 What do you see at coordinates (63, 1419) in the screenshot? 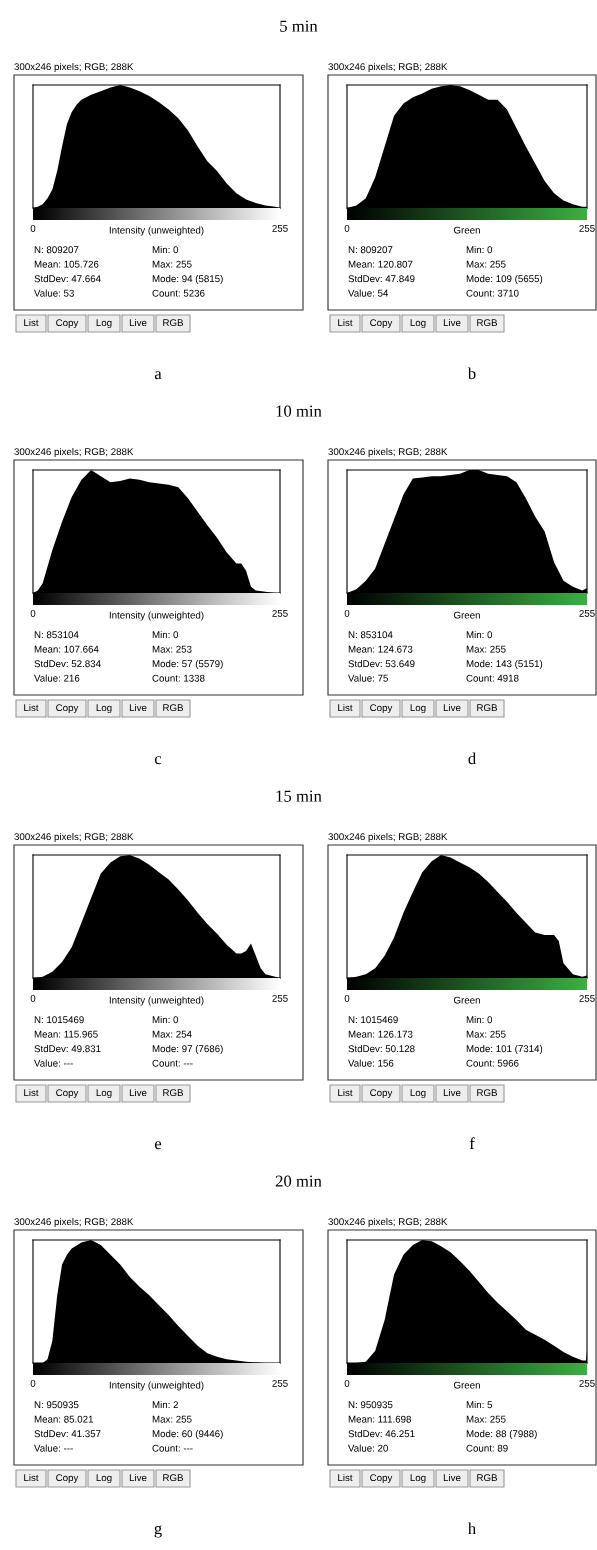
I see `text: Mean: 85.021` at bounding box center [63, 1419].